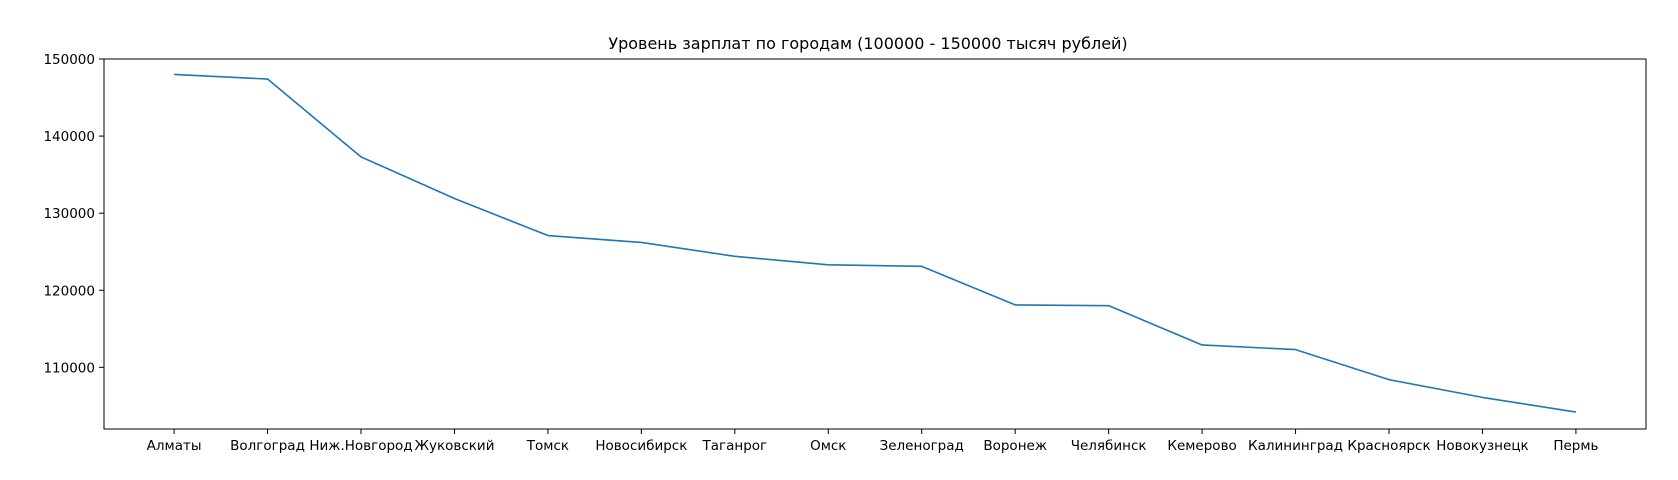 This screenshot has width=1678, height=480. What do you see at coordinates (69, 291) in the screenshot?
I see `y-tick-label: 120000` at bounding box center [69, 291].